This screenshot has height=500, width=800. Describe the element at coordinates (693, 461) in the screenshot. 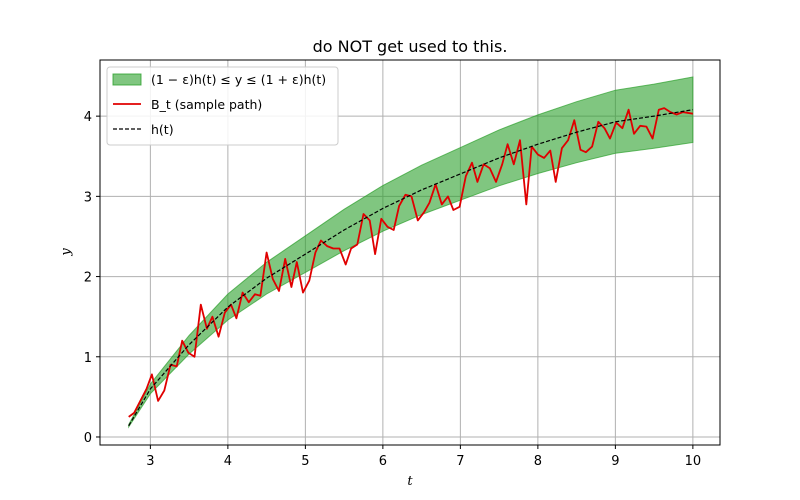

I see `x-tick-label: 10` at that location.